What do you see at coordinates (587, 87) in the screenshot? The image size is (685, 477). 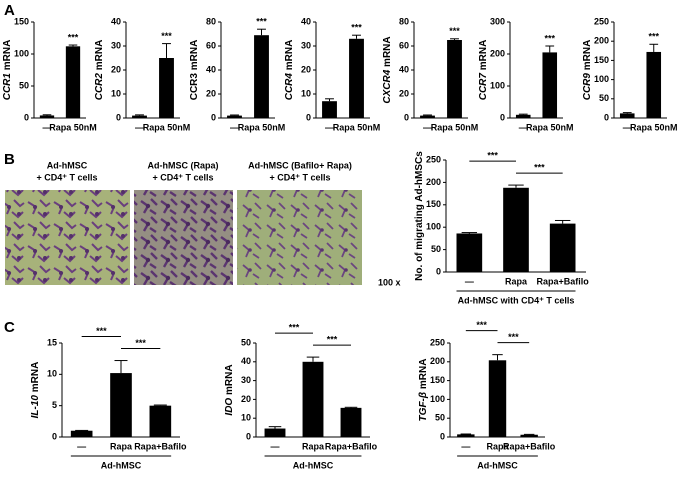 I see `gene-name: CCR9` at bounding box center [587, 87].